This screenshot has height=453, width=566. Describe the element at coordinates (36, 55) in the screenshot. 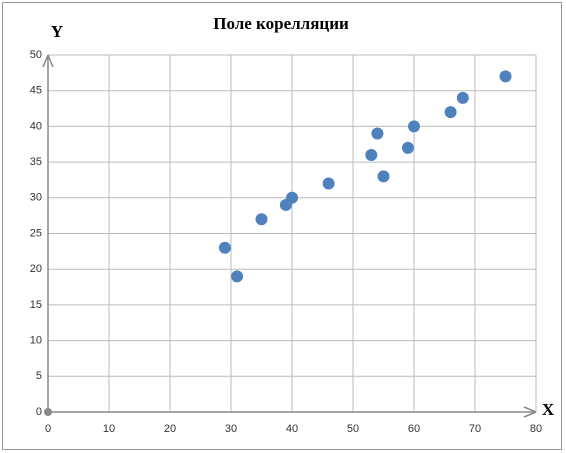

I see `y-tick-label: 50` at that location.